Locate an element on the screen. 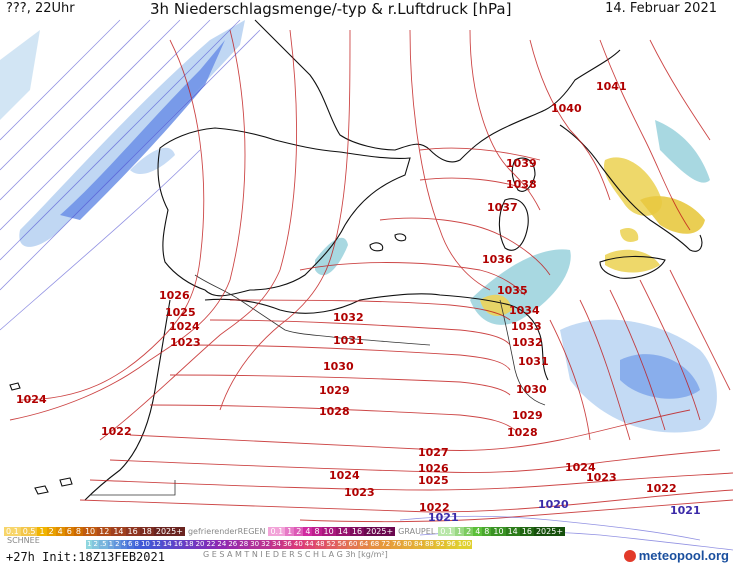  brand-logo: meteopool.org is located at coordinates (676, 555).